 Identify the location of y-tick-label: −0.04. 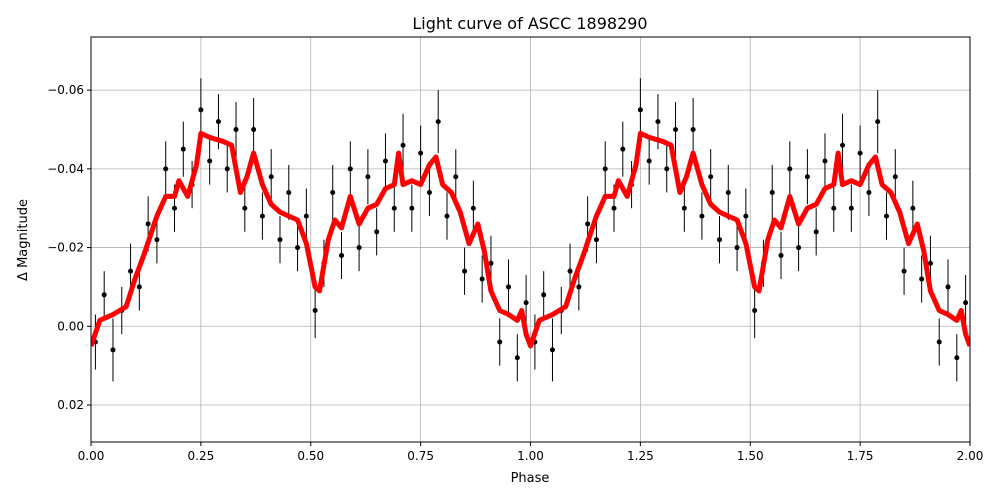
(65, 169).